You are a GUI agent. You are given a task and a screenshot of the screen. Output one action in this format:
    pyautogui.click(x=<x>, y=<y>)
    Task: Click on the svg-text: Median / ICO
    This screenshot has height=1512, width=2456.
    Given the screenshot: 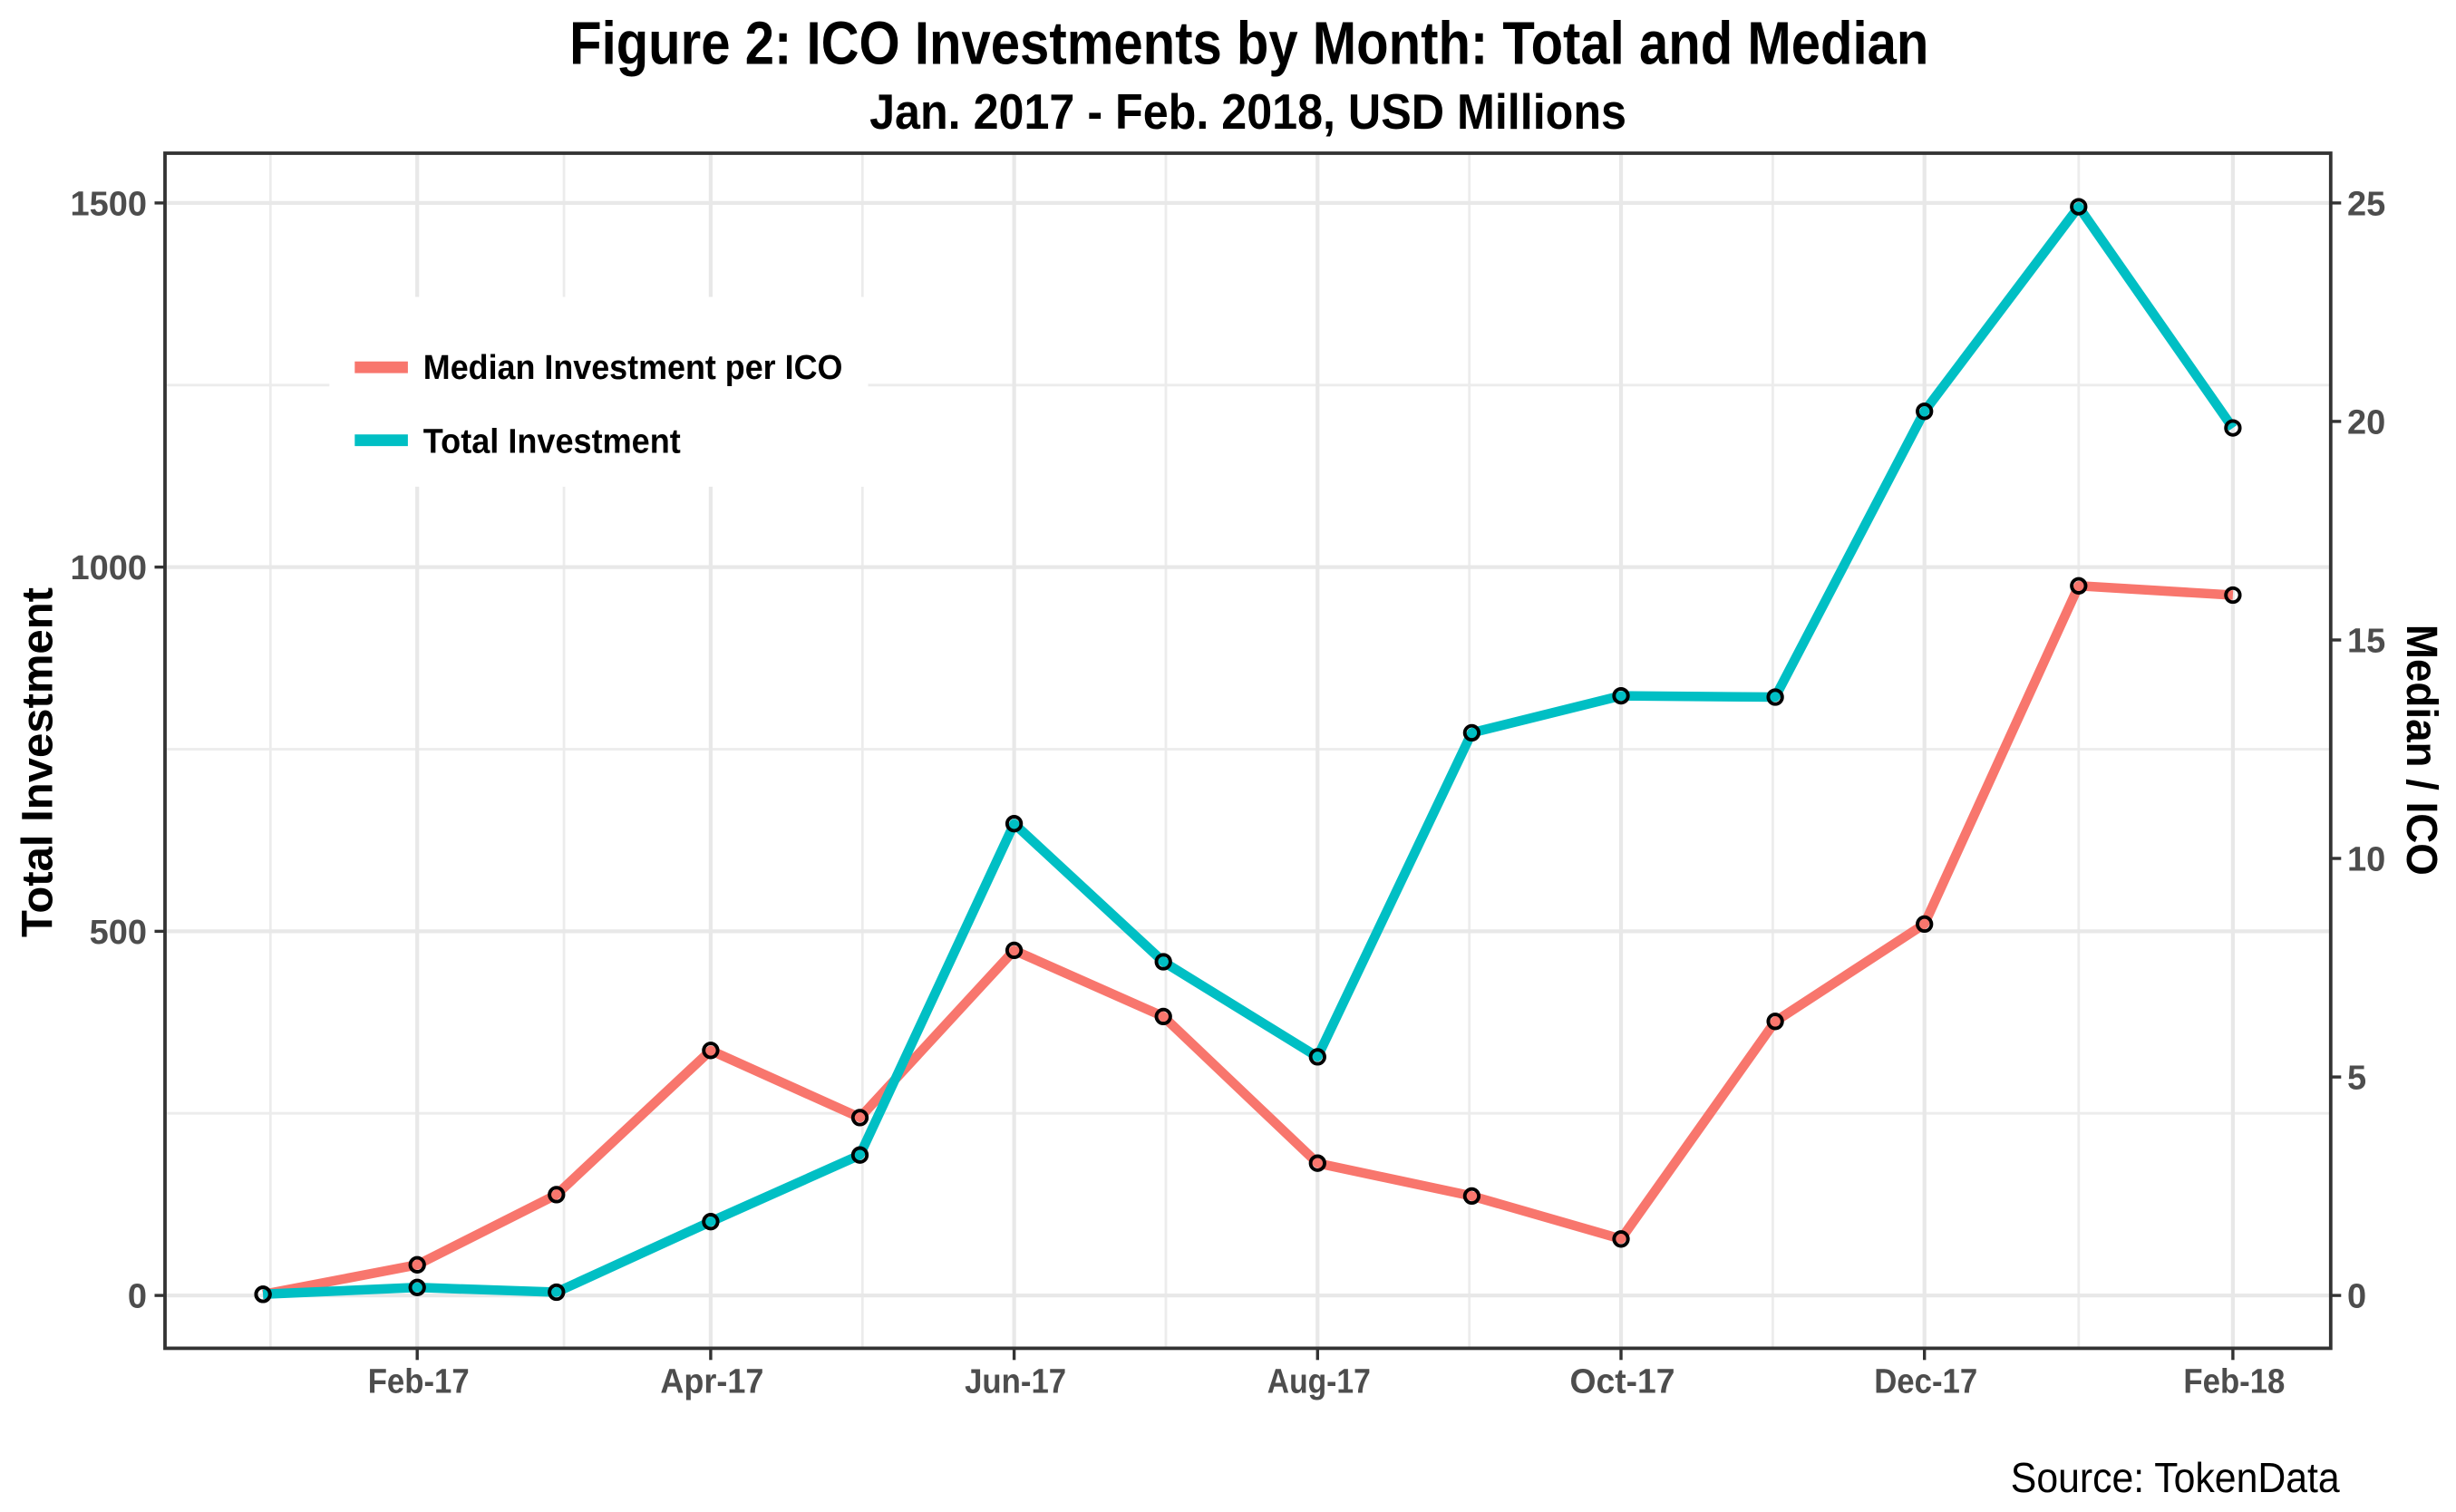 What is the action you would take?
    pyautogui.click(x=2422, y=751)
    